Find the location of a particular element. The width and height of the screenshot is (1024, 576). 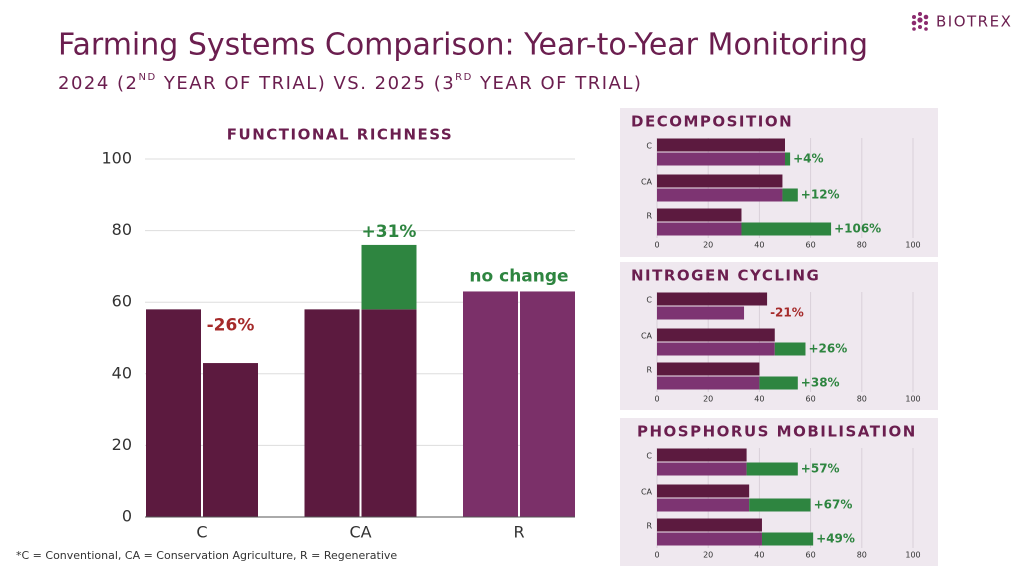

change-label: +67% is located at coordinates (833, 505).